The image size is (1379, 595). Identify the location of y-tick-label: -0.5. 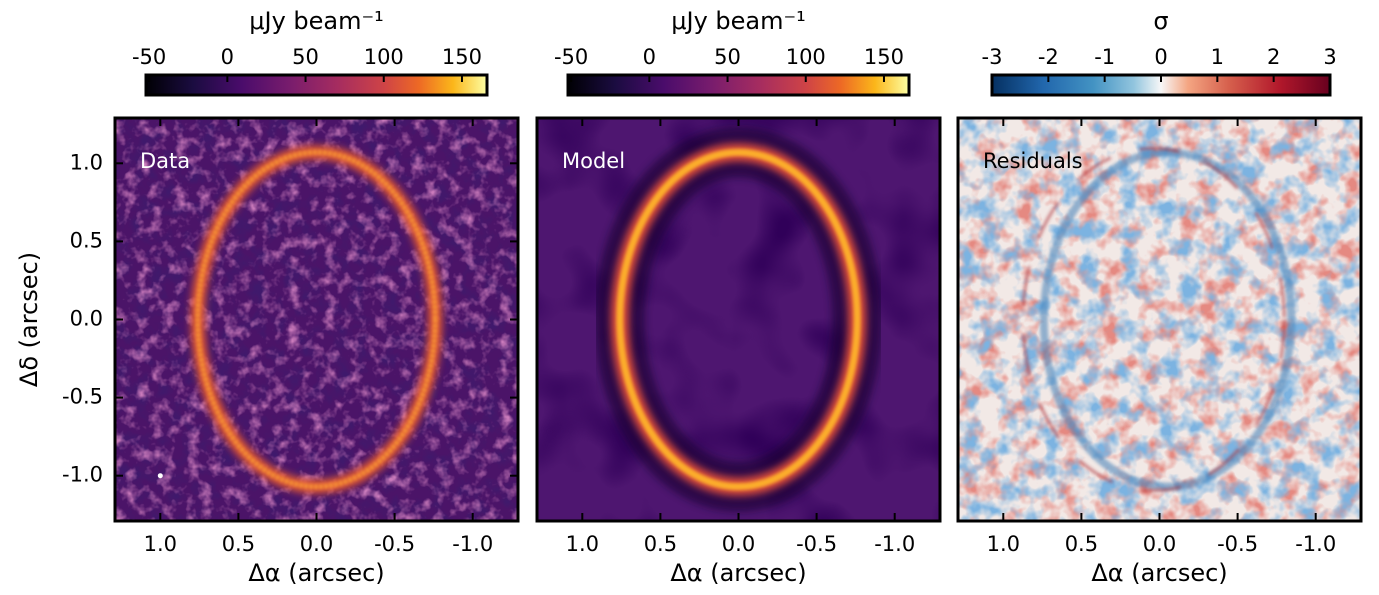
(82, 397).